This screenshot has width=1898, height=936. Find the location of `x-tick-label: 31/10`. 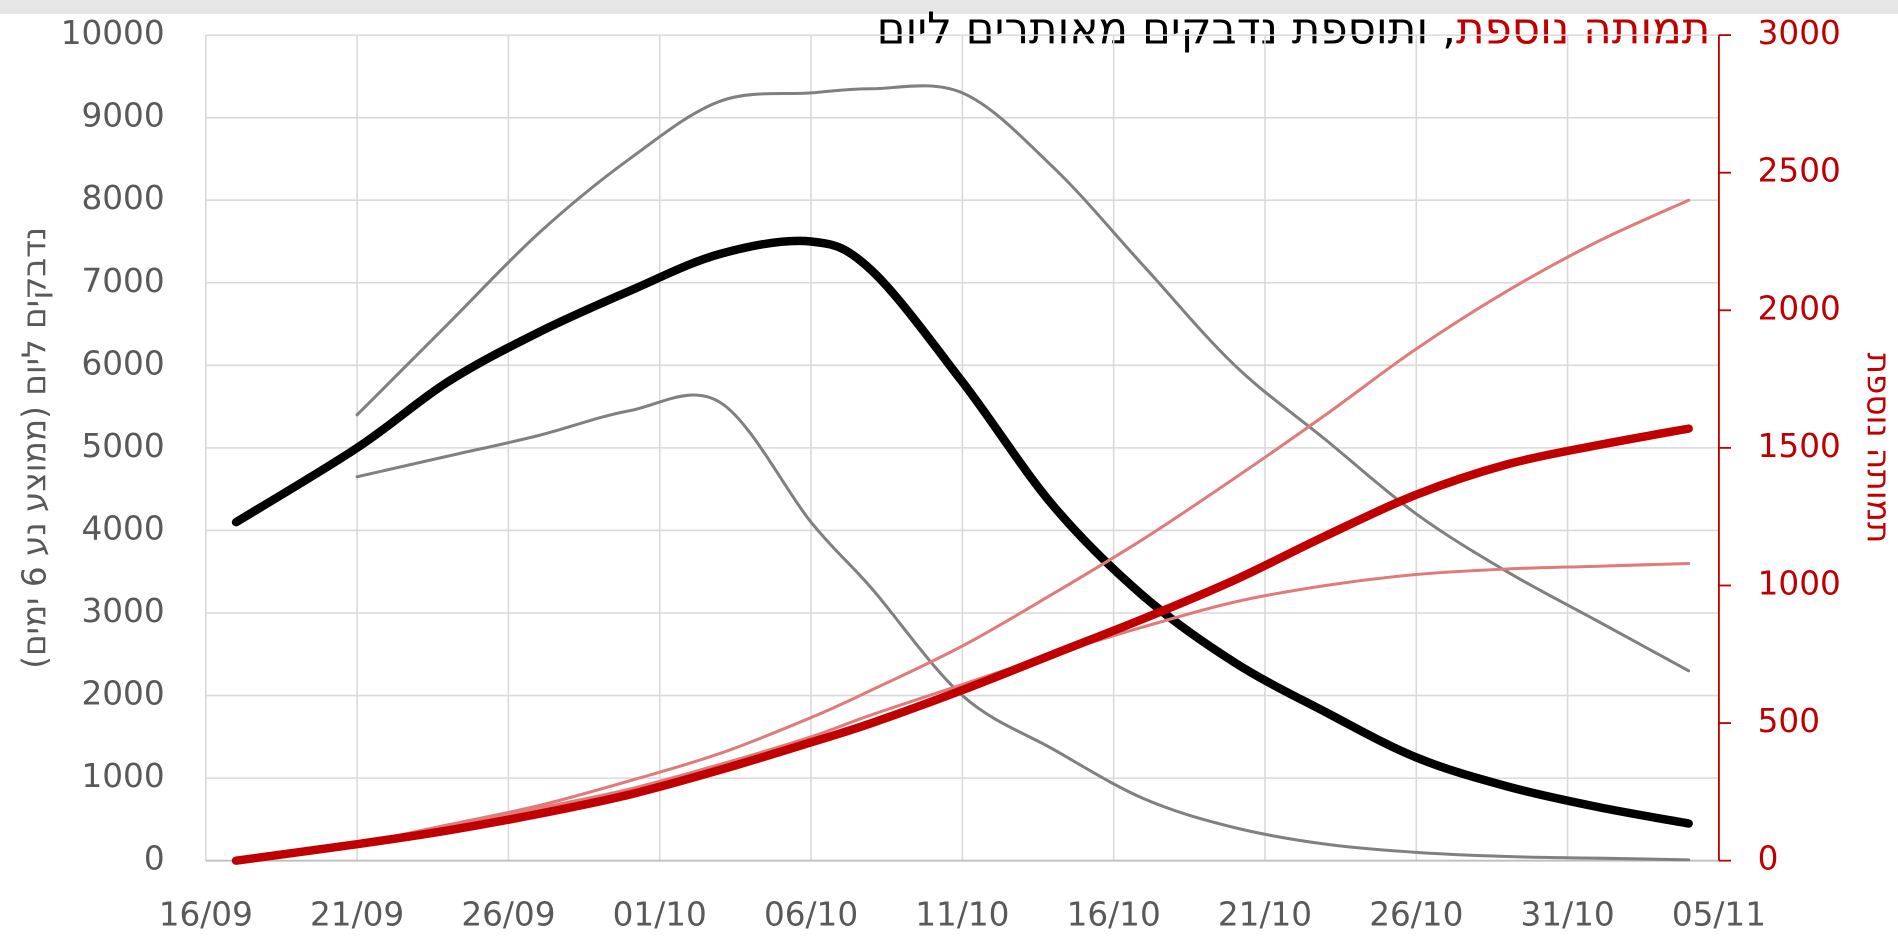

x-tick-label: 31/10 is located at coordinates (1568, 914).